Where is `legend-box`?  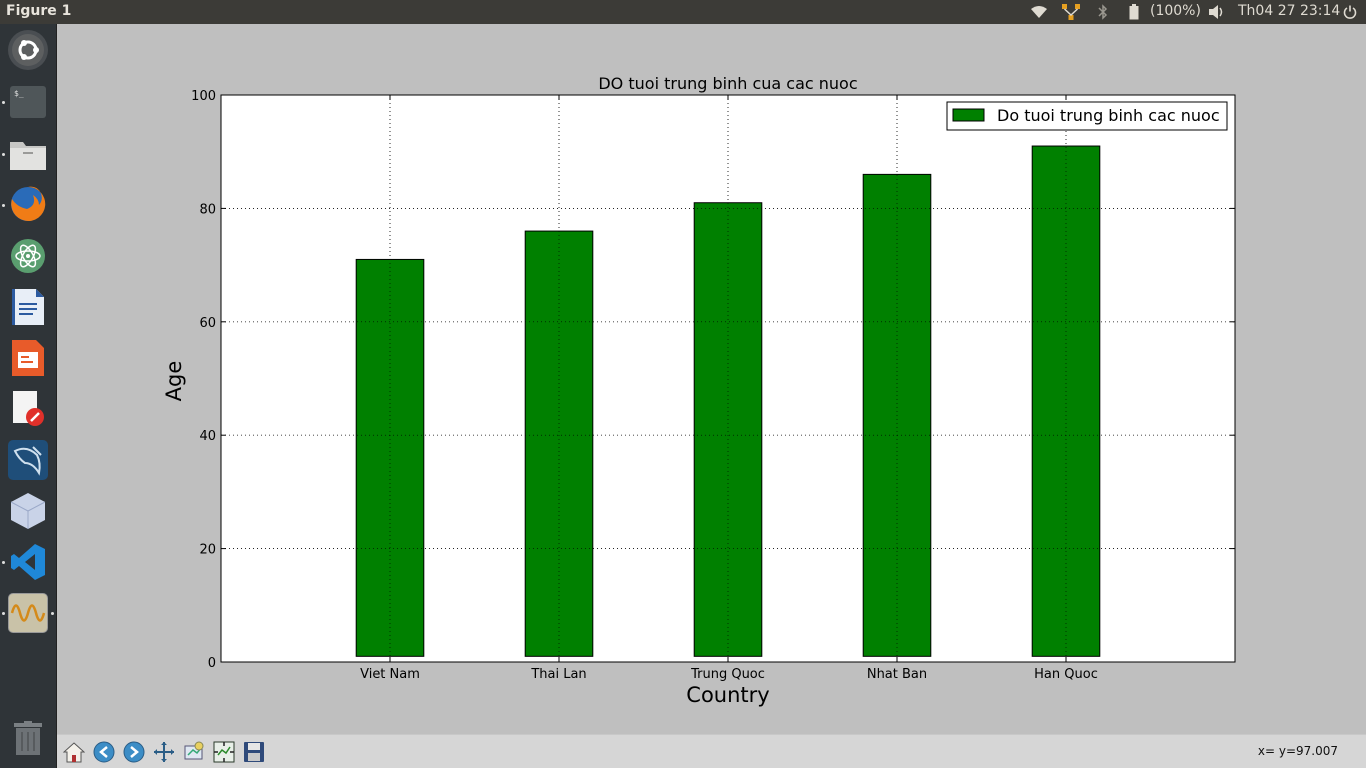 legend-box is located at coordinates (1087, 116).